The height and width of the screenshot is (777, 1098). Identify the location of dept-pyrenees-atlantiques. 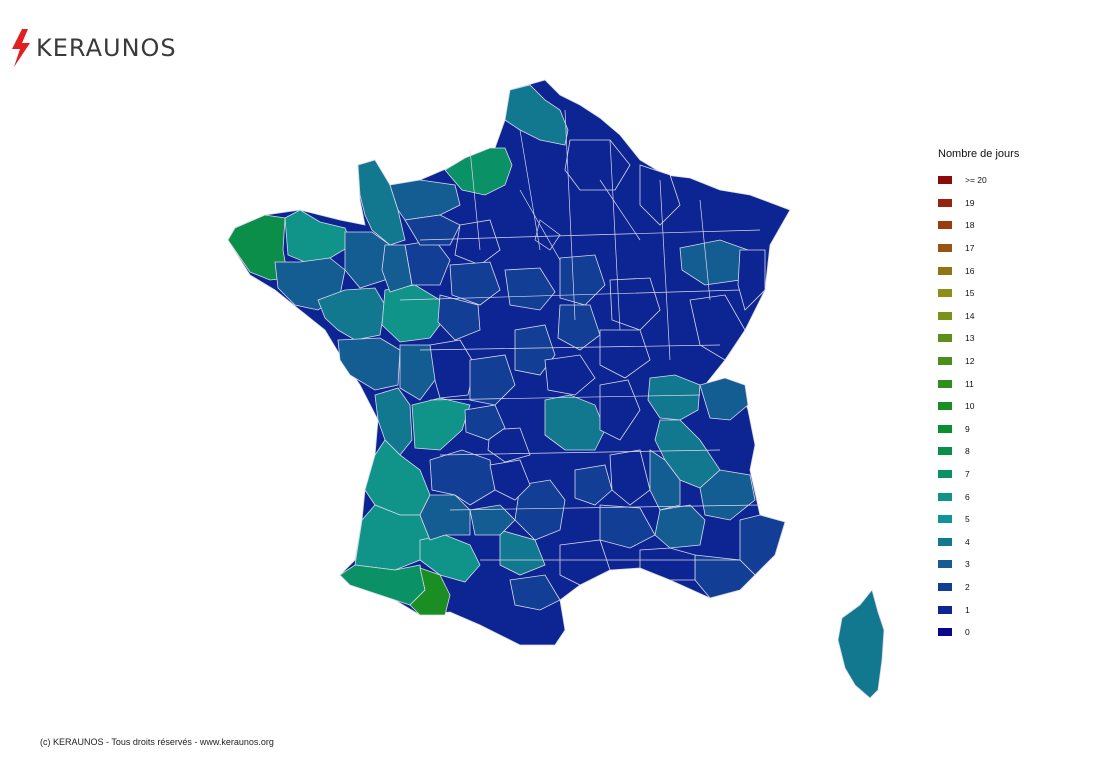
(382, 585).